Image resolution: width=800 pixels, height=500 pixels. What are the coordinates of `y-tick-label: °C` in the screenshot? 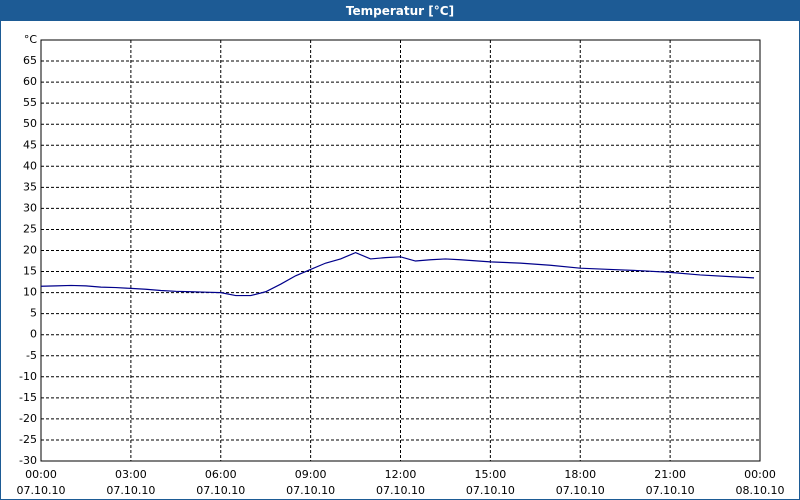 It's located at (31, 39).